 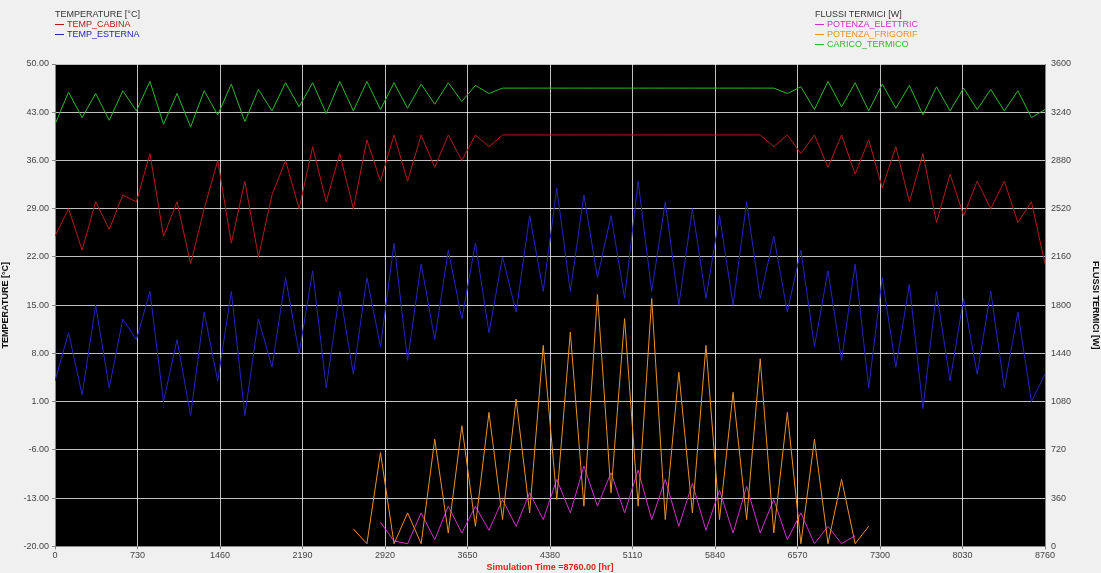 I want to click on y2-tick-label: 2880, so click(x=1061, y=159).